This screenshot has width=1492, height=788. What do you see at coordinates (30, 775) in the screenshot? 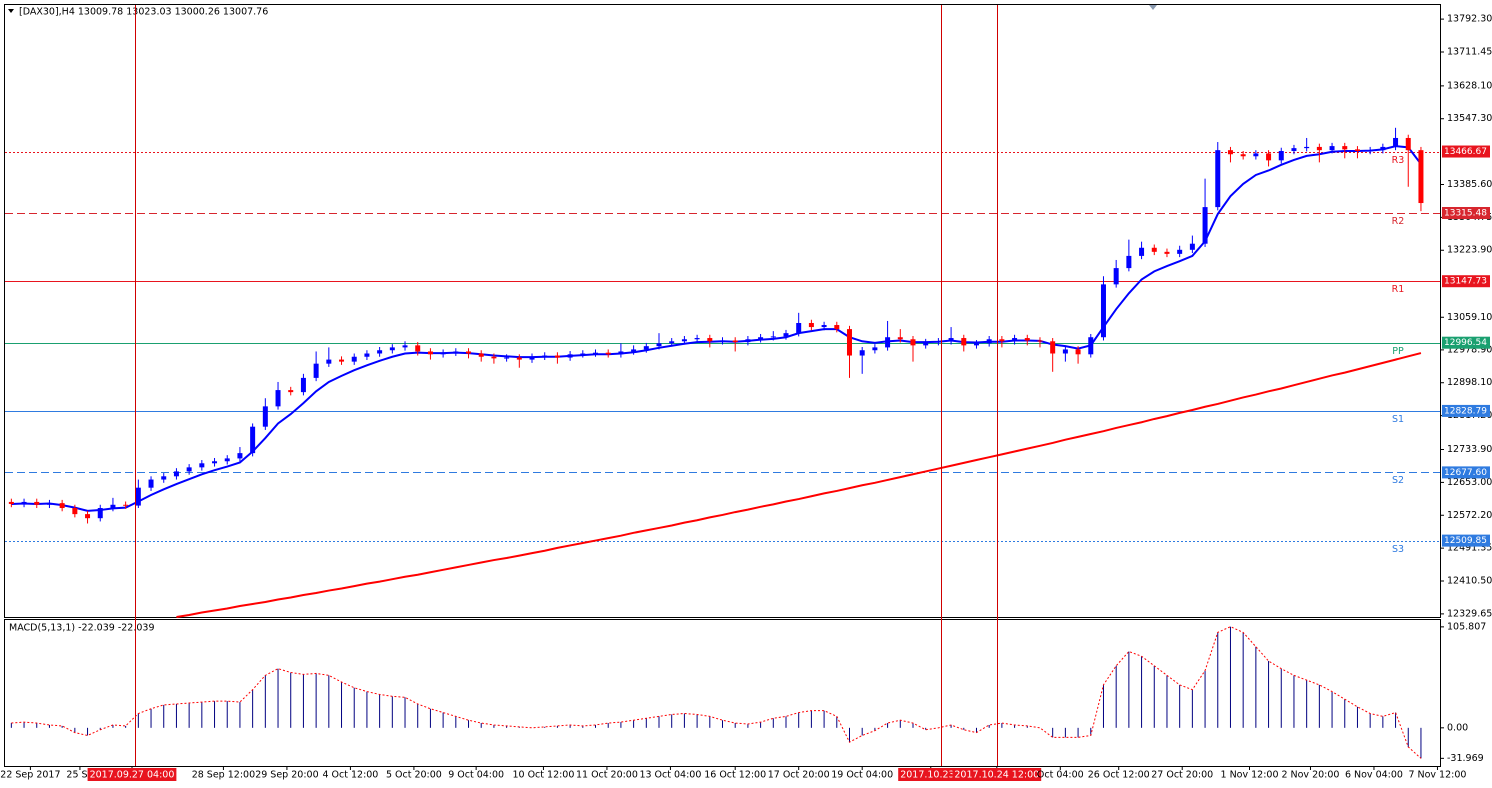
I see `x-tick-label: 22 Sep 2017` at bounding box center [30, 775].